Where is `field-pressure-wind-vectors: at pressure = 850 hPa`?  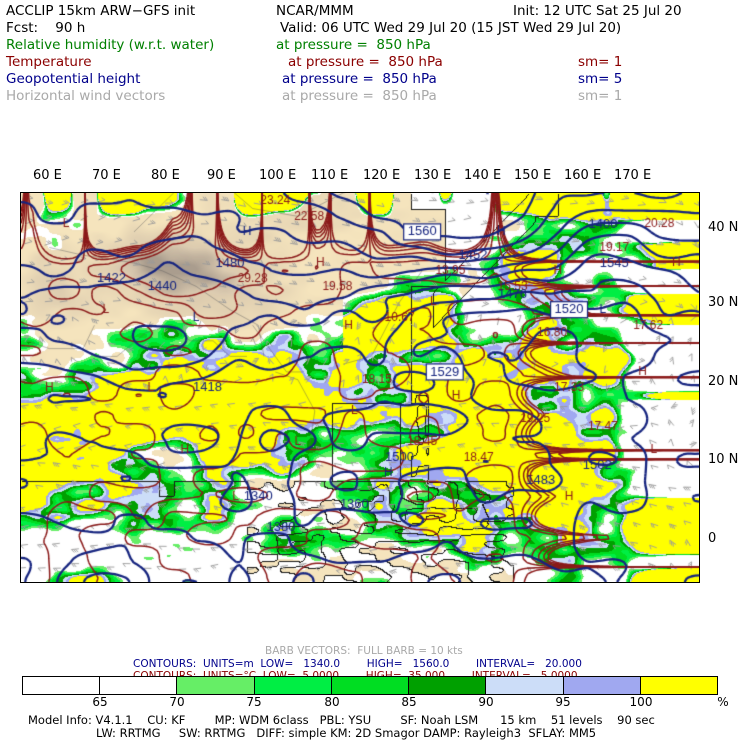
field-pressure-wind-vectors: at pressure = 850 hPa is located at coordinates (359, 96).